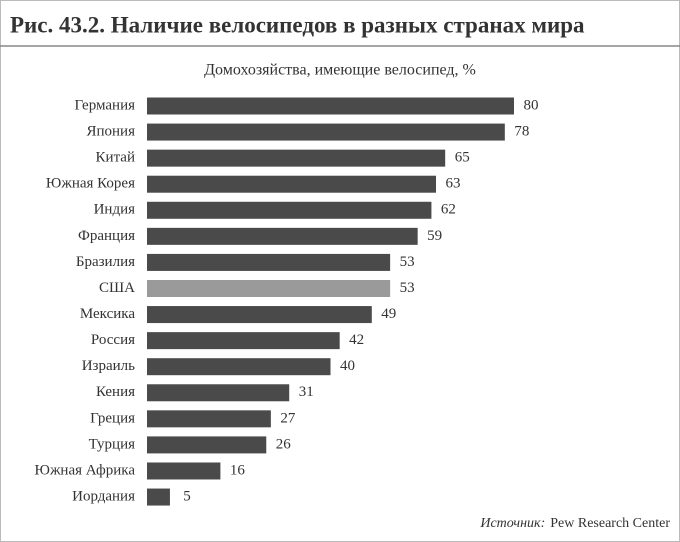 The height and width of the screenshot is (542, 680). What do you see at coordinates (115, 158) in the screenshot?
I see `category-label: Китай` at bounding box center [115, 158].